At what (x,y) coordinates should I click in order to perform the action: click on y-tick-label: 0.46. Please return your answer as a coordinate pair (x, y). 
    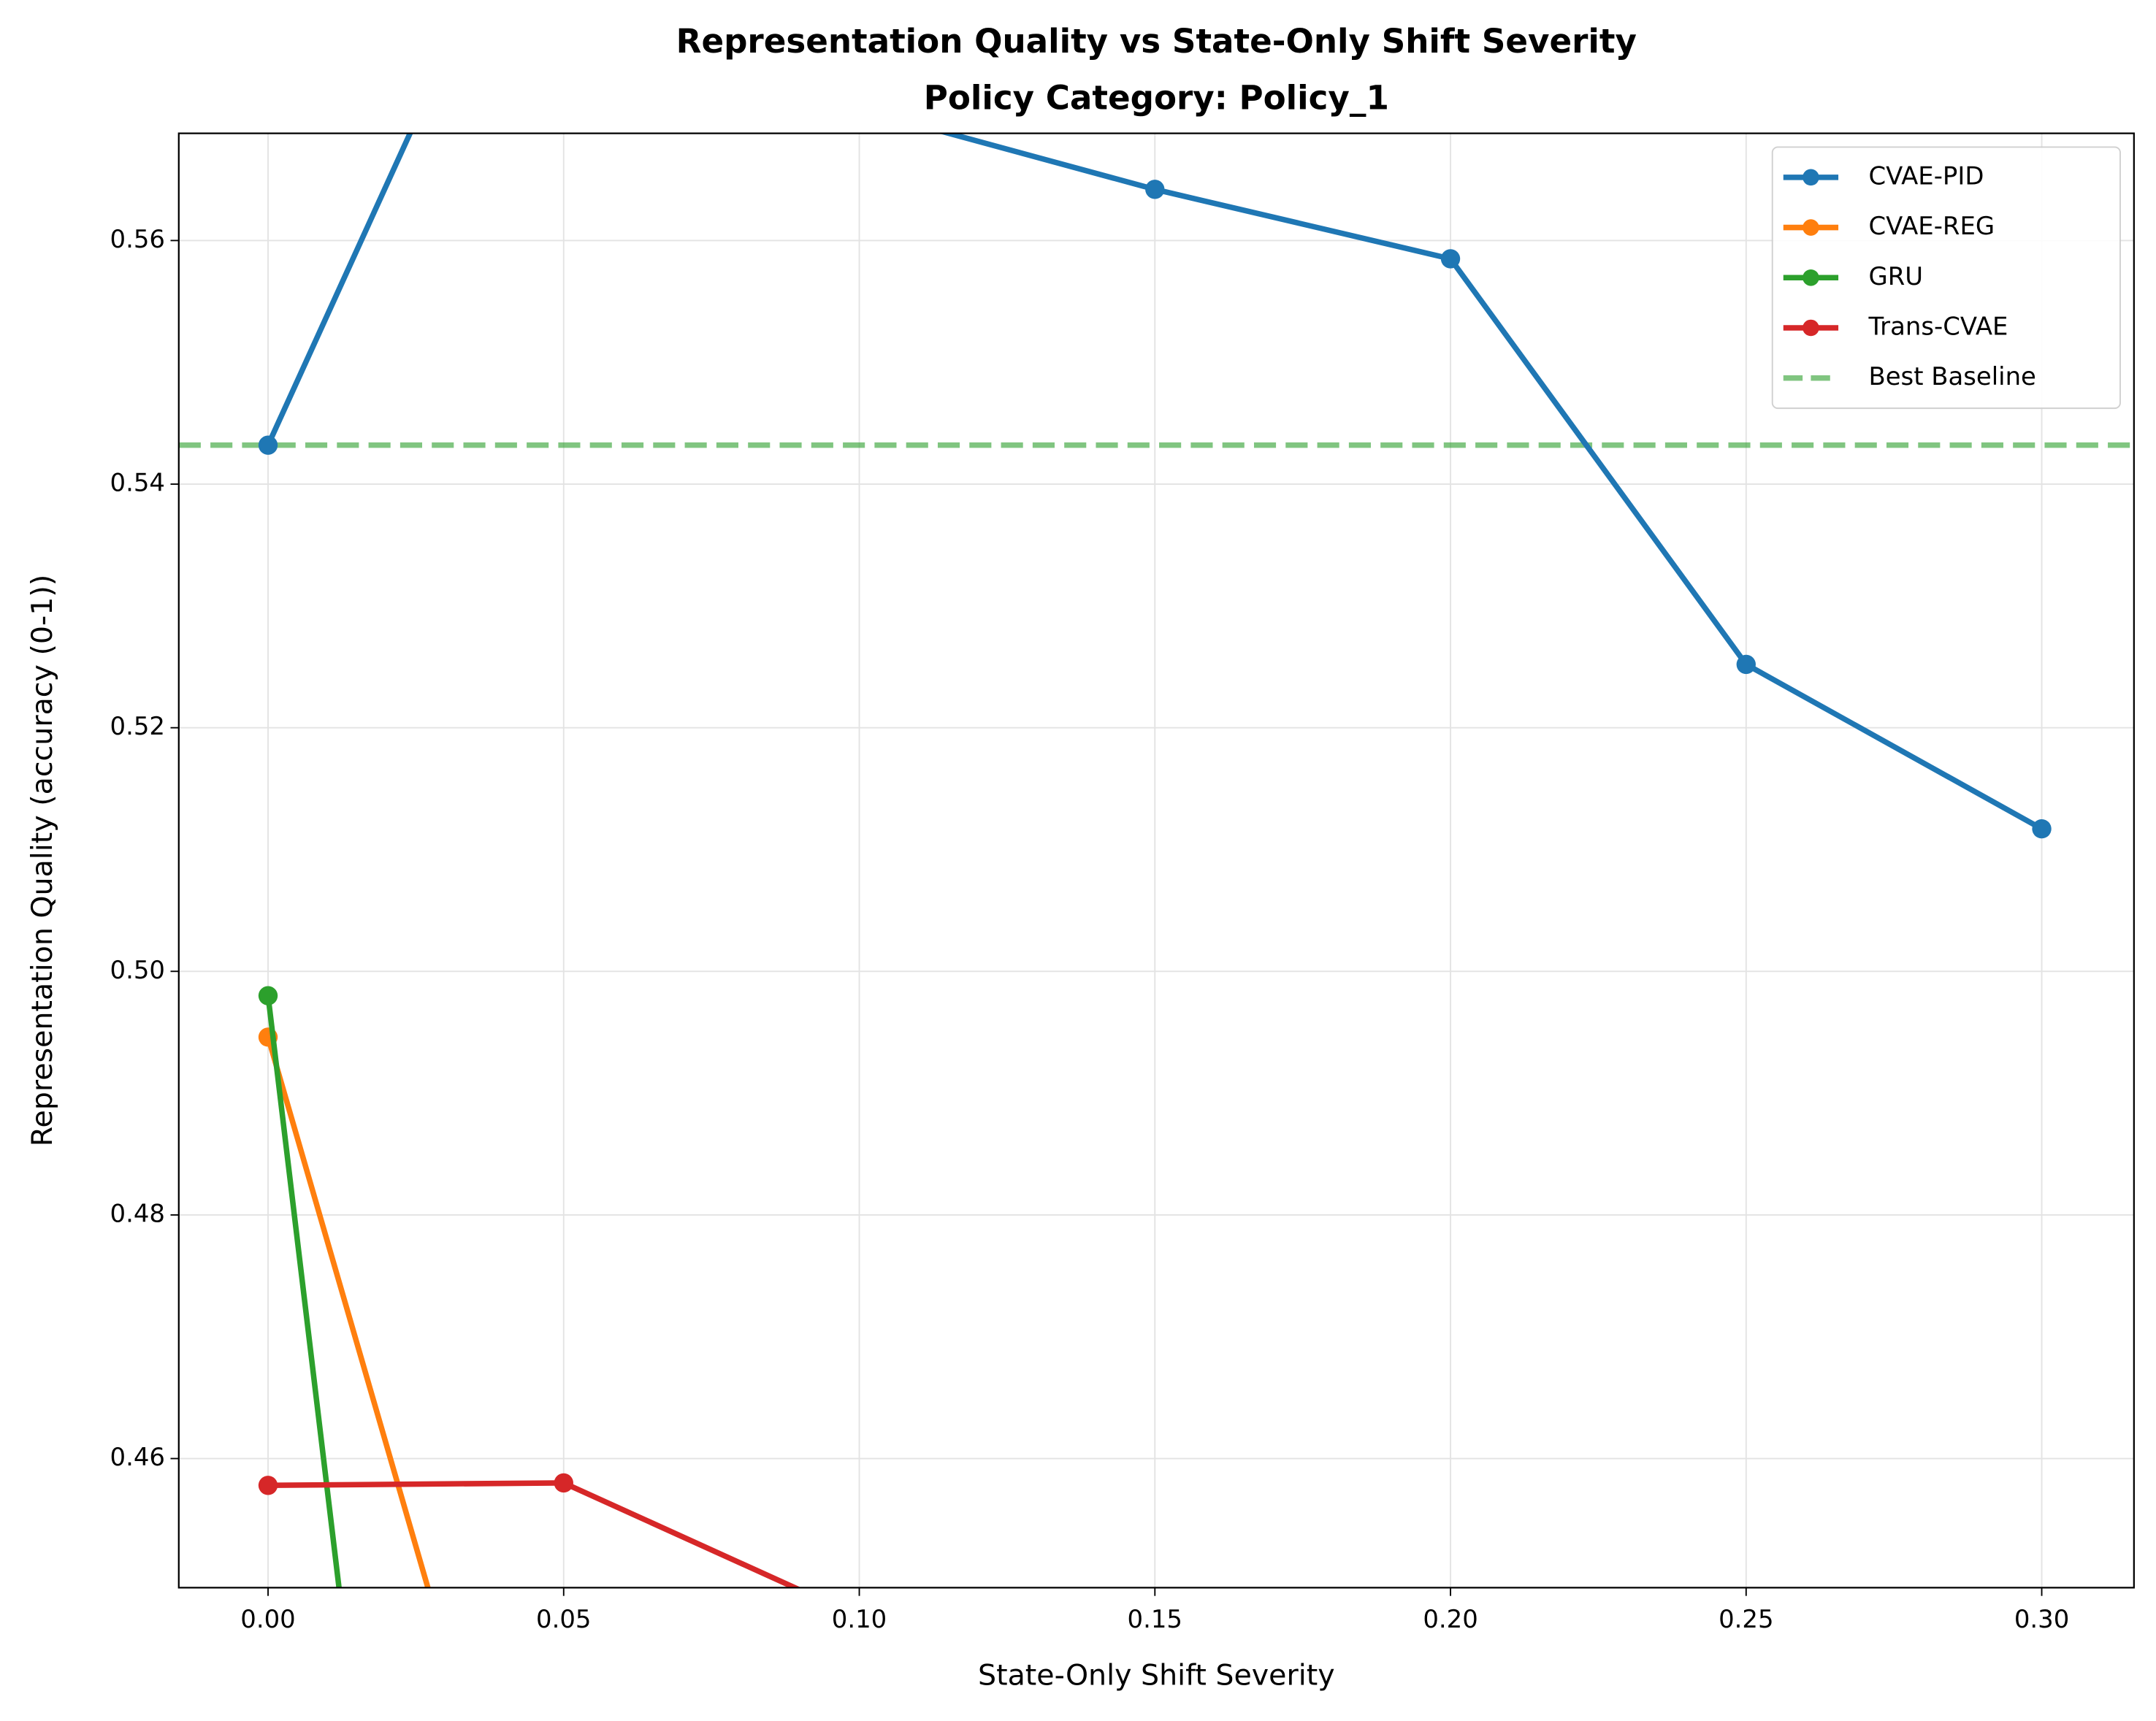
    Looking at the image, I should click on (138, 1457).